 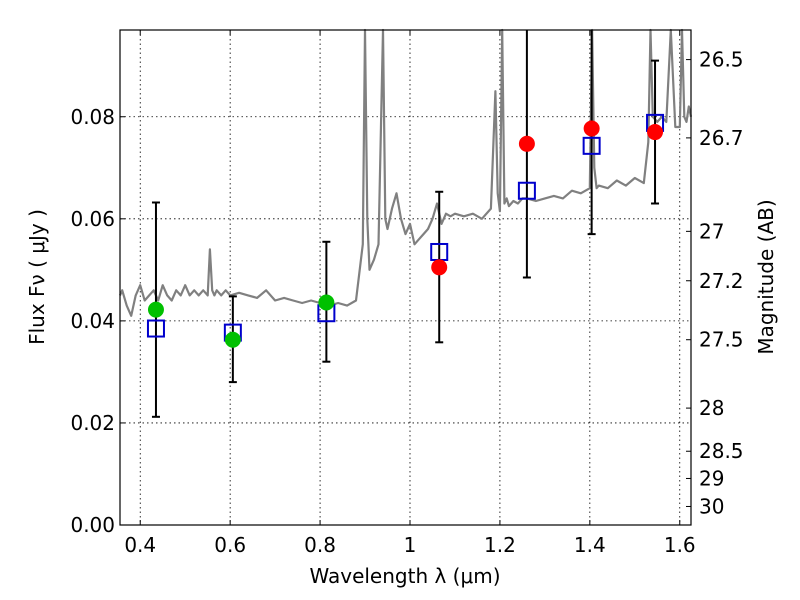 I want to click on magnitude-tick-label: 26.5, so click(x=721, y=60).